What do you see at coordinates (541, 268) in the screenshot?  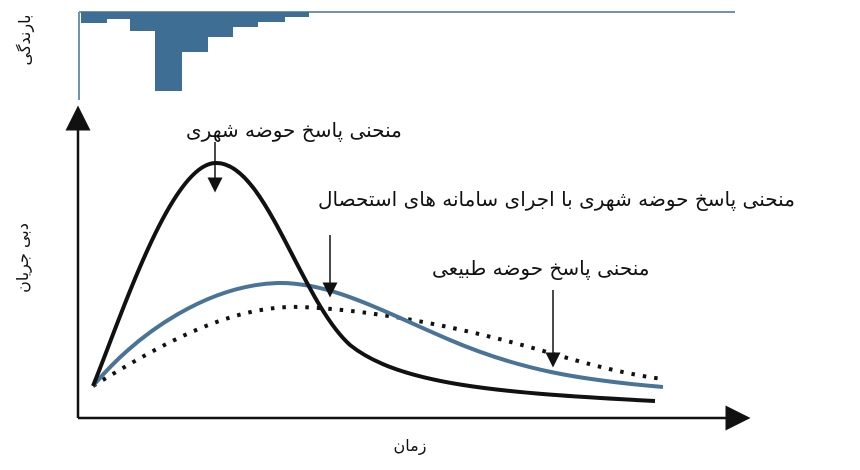 I see `natural-curve-label: منحنی پاسخ حوضه طبیعی` at bounding box center [541, 268].